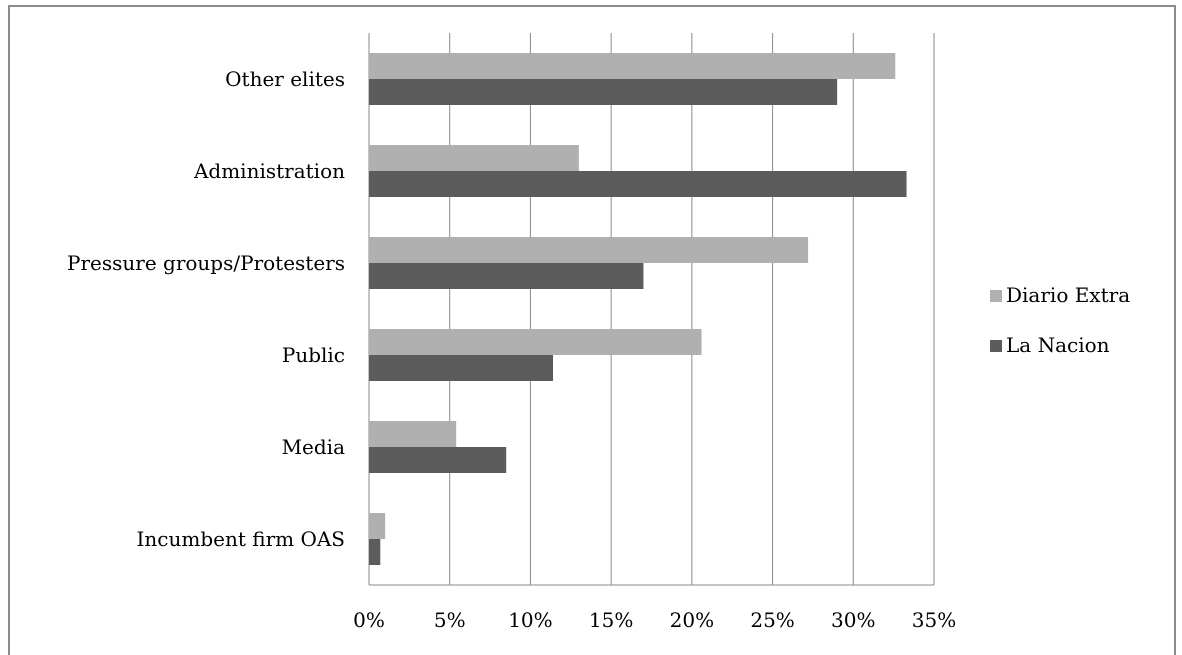 The width and height of the screenshot is (1182, 655). I want to click on category-label-2: Pressure groups/Protesters, so click(206, 263).